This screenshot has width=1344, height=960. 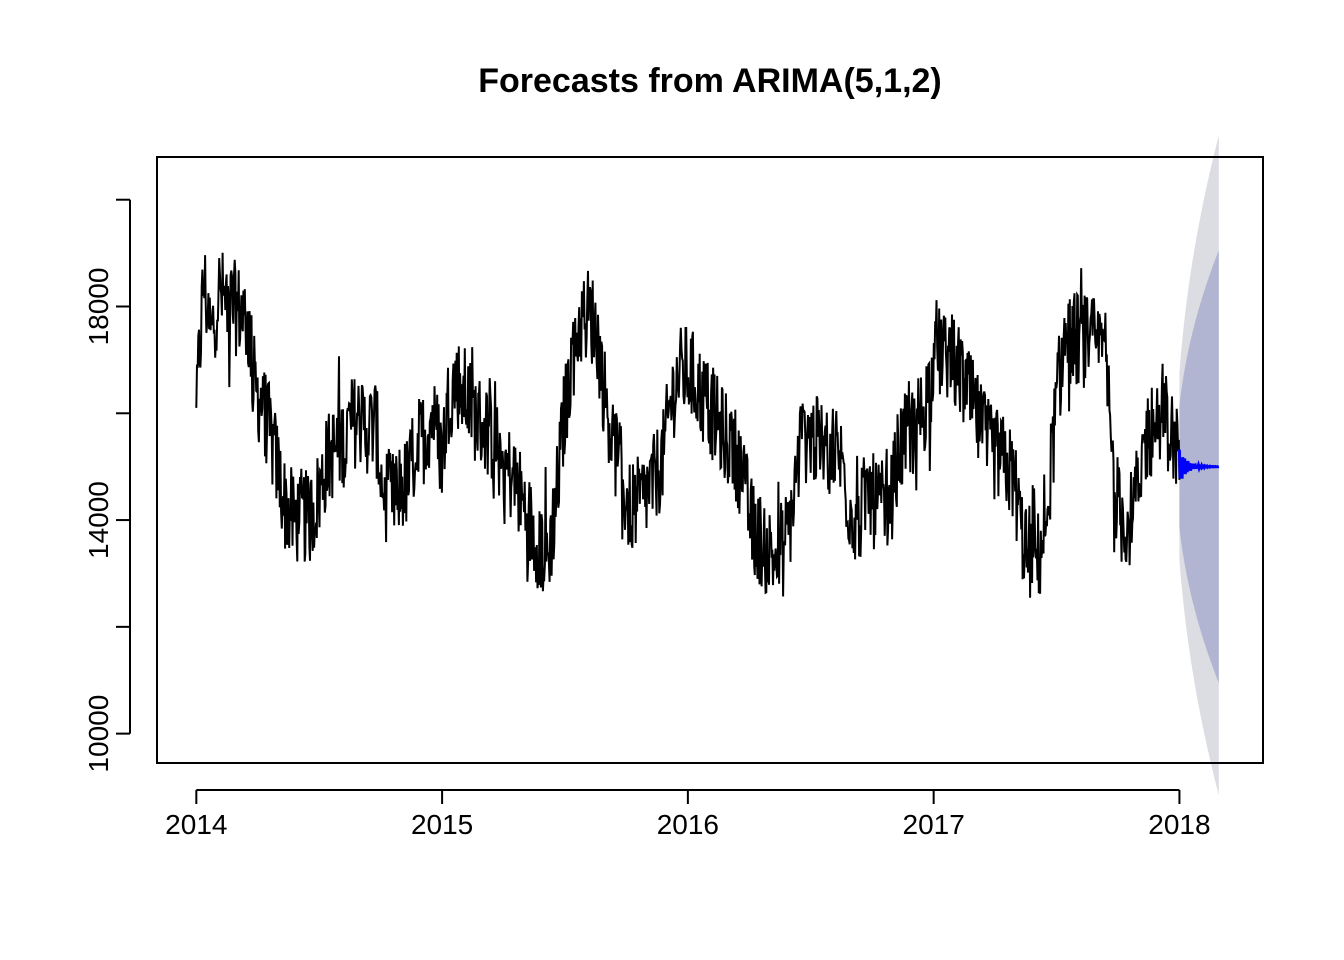 I want to click on forecast-mean-line, so click(x=1198, y=464).